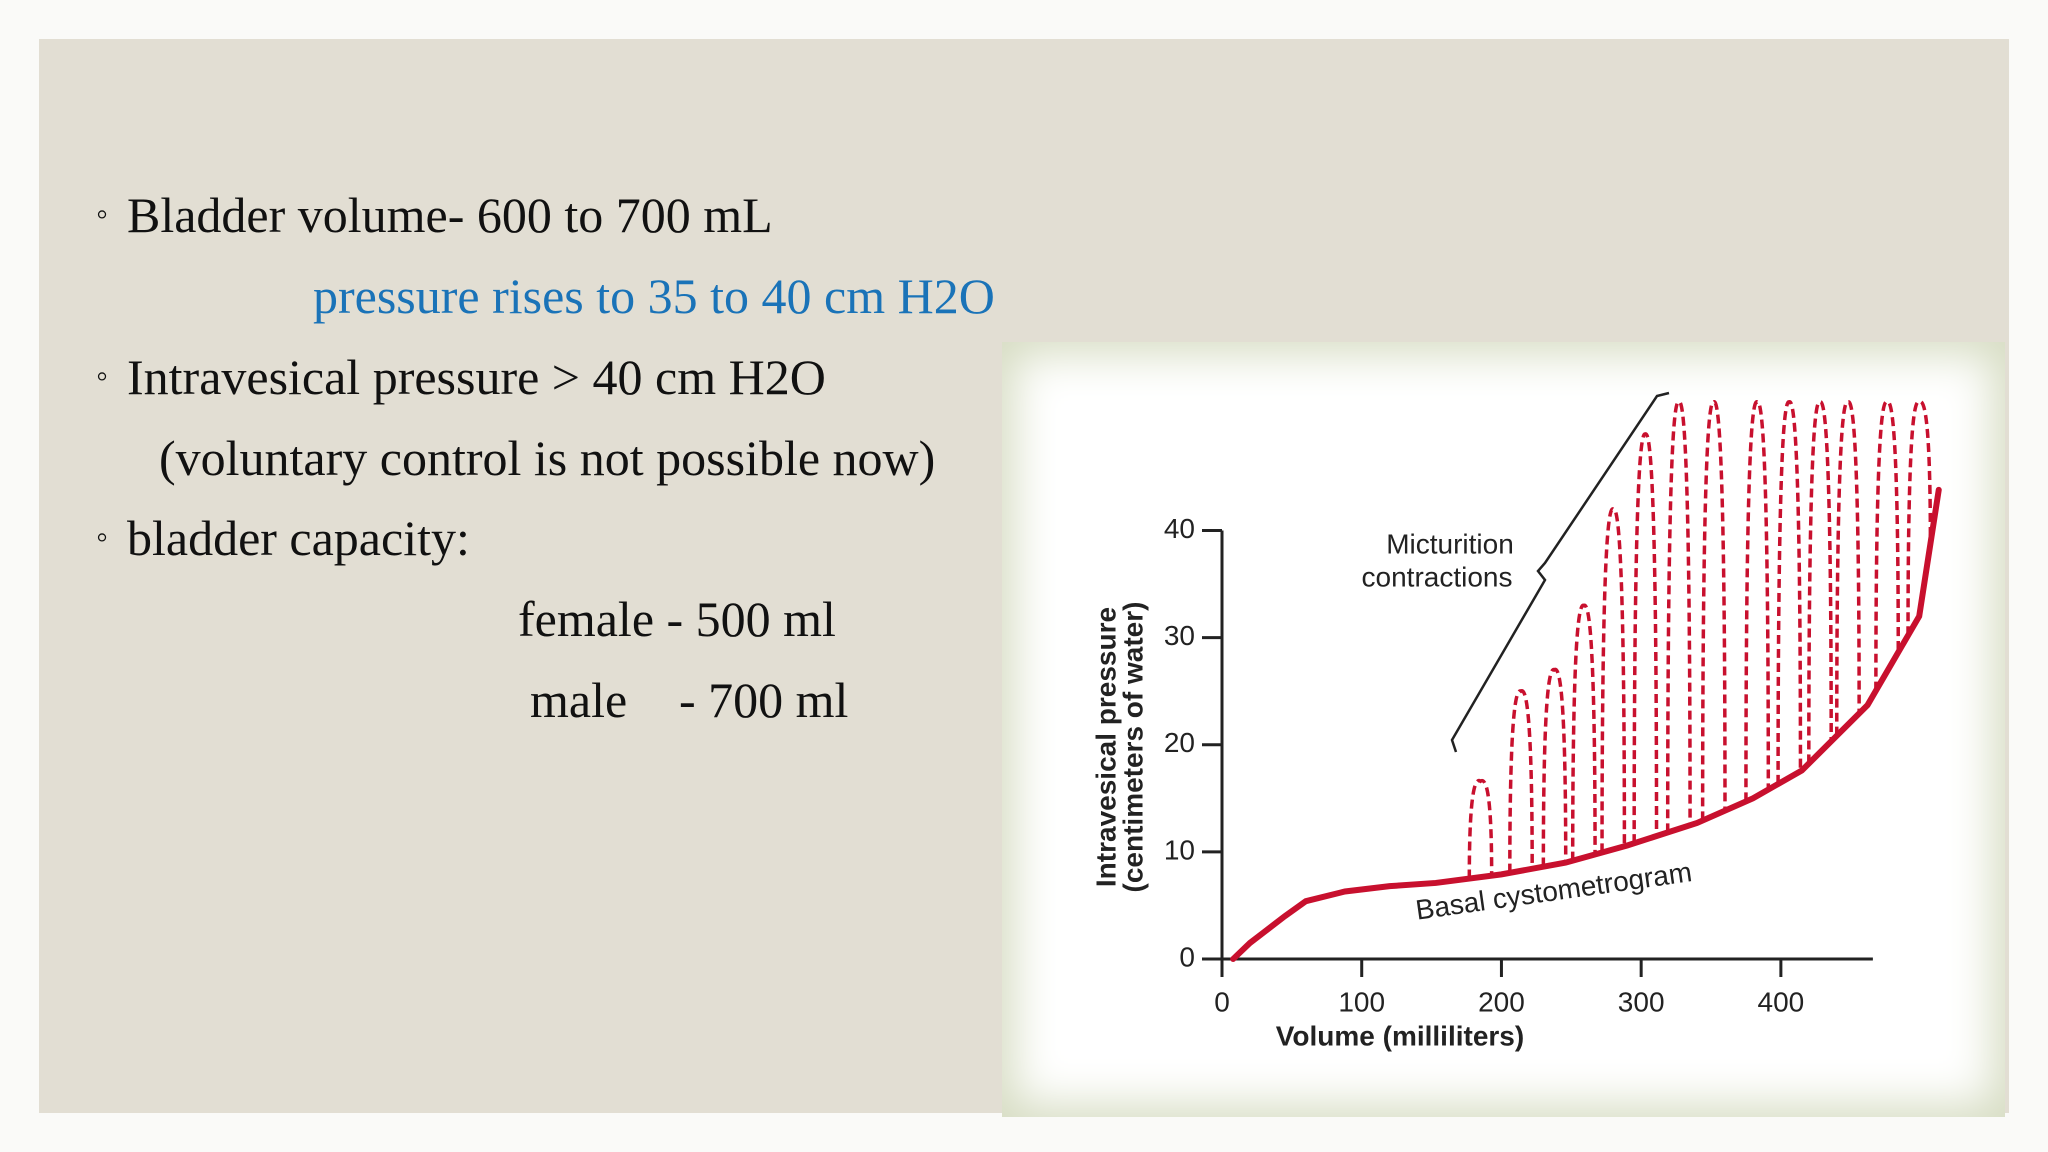  I want to click on sub-text: - 700 ml, so click(764, 700).